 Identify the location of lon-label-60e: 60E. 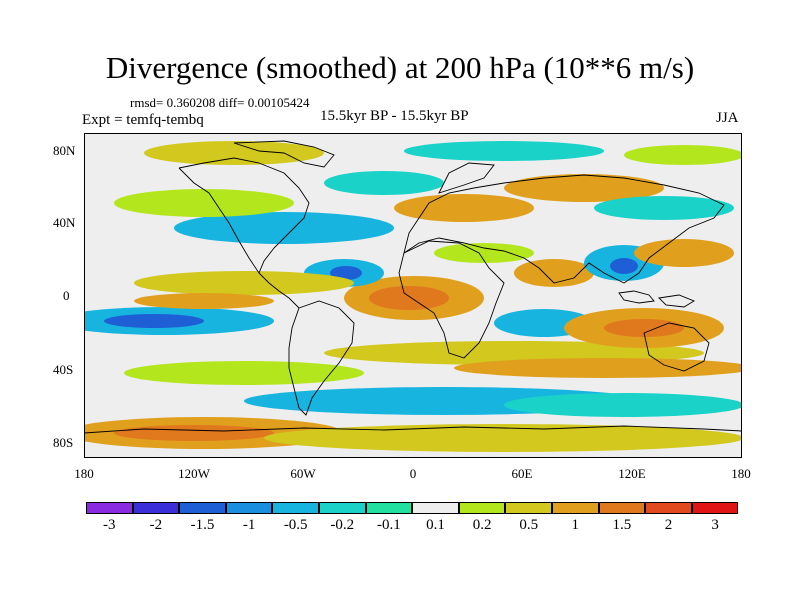
(522, 473).